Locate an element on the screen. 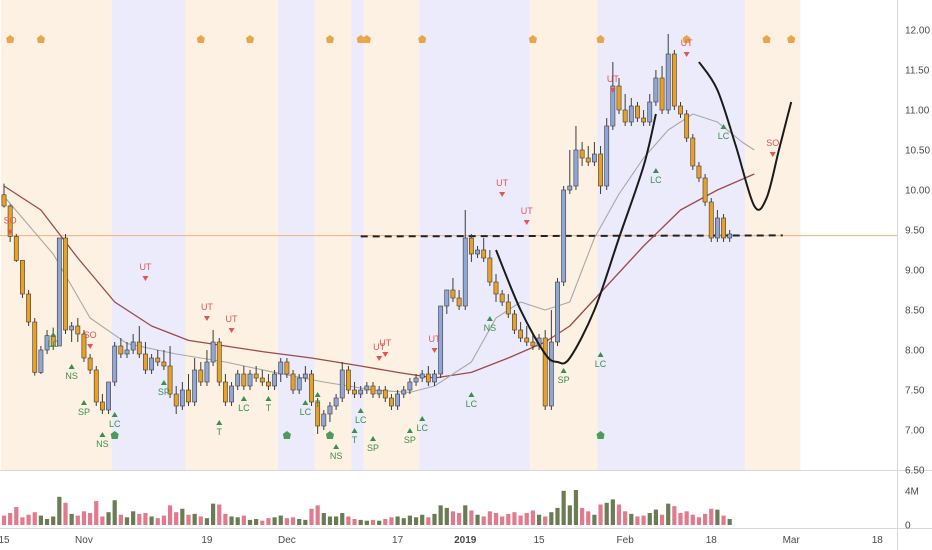 This screenshot has width=932, height=550. signal-label-so: SO is located at coordinates (10, 221).